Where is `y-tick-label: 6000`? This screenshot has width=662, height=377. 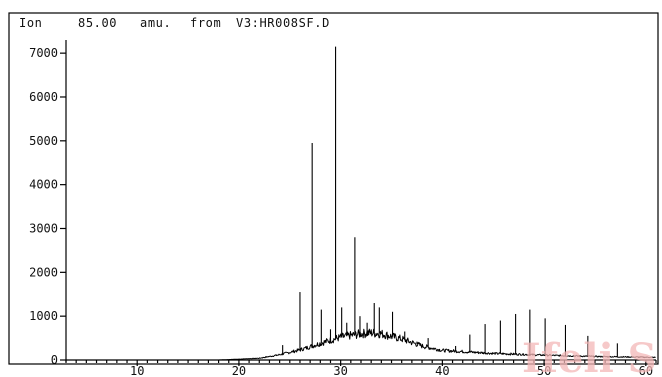
y-tick-label: 6000 is located at coordinates (43, 97).